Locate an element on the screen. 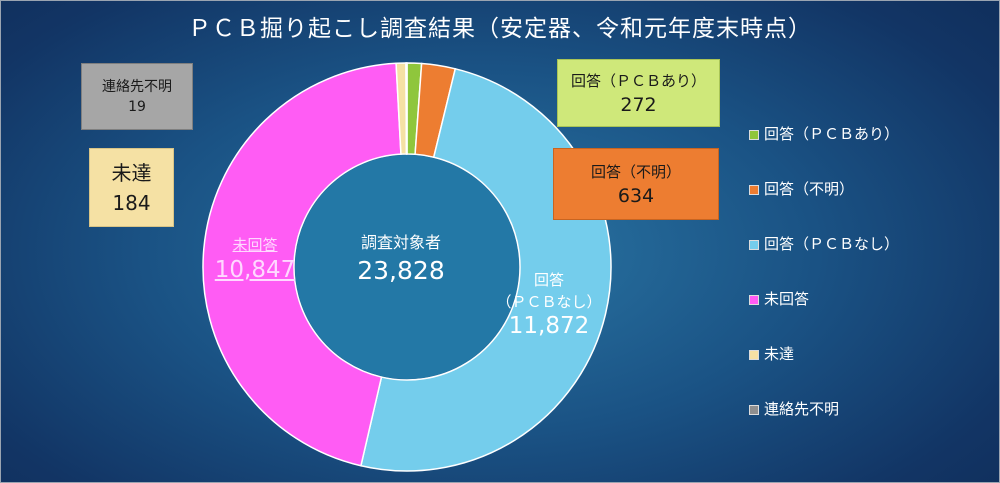  callout-unknown-contact: 連絡先不明 19 is located at coordinates (137, 96).